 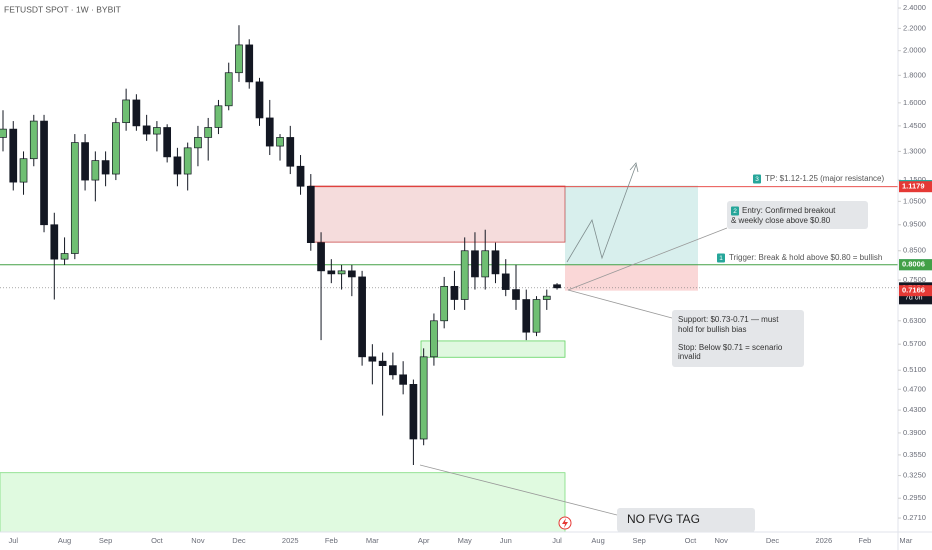 I want to click on x-tick-label: May, so click(x=465, y=540).